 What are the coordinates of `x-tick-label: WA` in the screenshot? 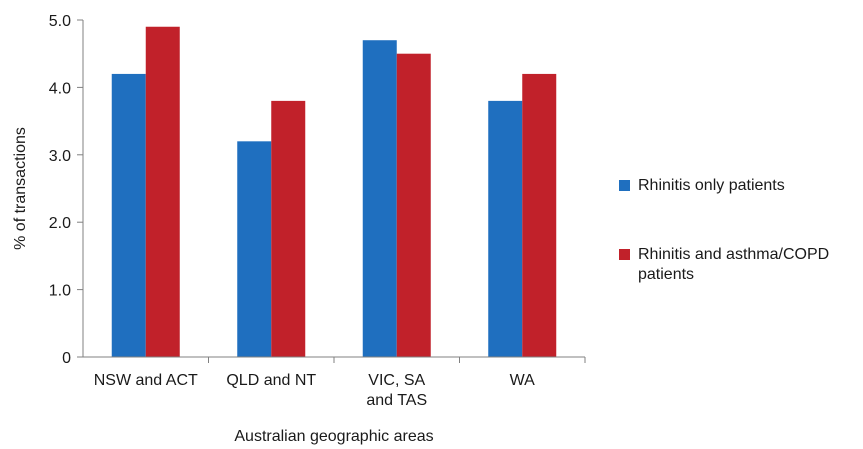 It's located at (523, 380).